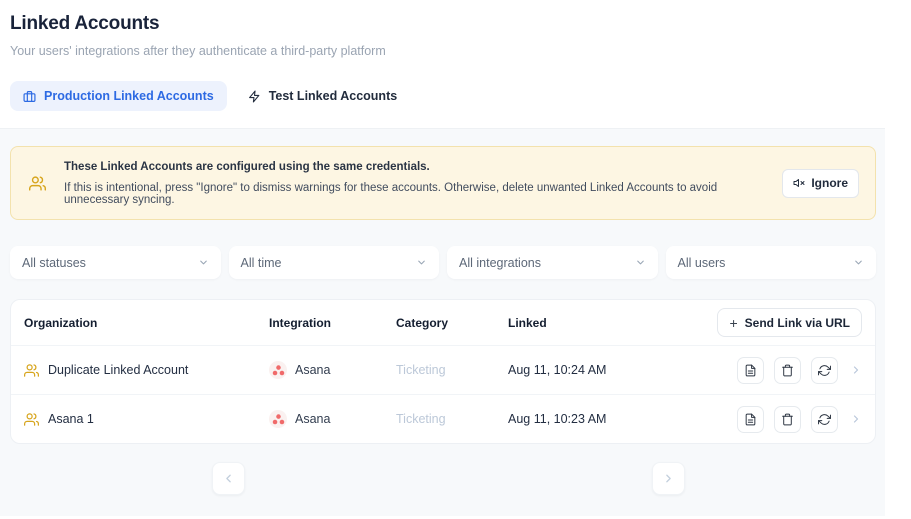 This screenshot has height=519, width=911. I want to click on send-link-label: Send Link via URL, so click(797, 322).